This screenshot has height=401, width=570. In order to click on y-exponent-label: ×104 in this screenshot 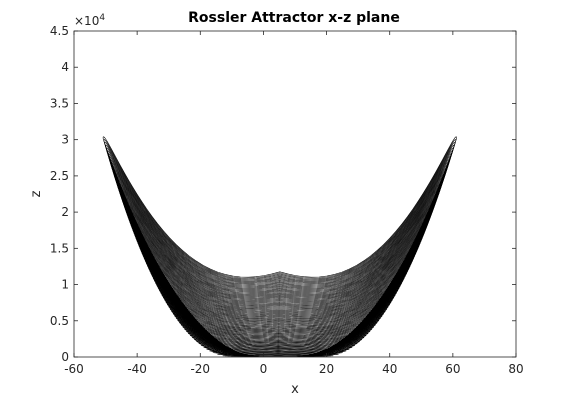, I will do `click(89, 20)`.